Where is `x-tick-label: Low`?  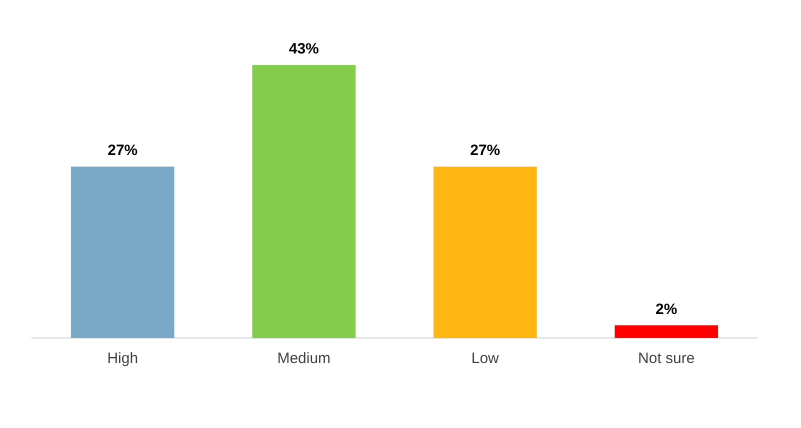
x-tick-label: Low is located at coordinates (485, 359).